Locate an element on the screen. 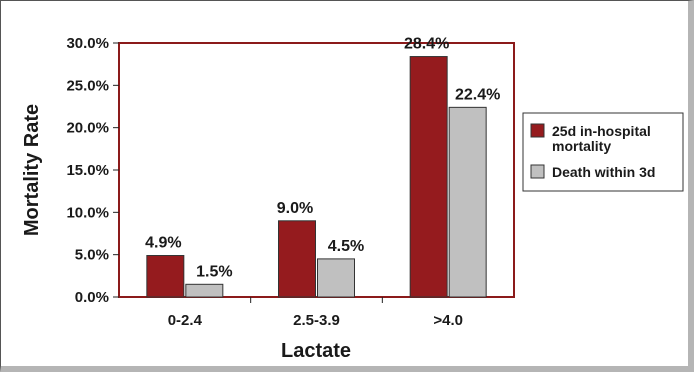  y-tick-label: 30.0% is located at coordinates (87, 43).